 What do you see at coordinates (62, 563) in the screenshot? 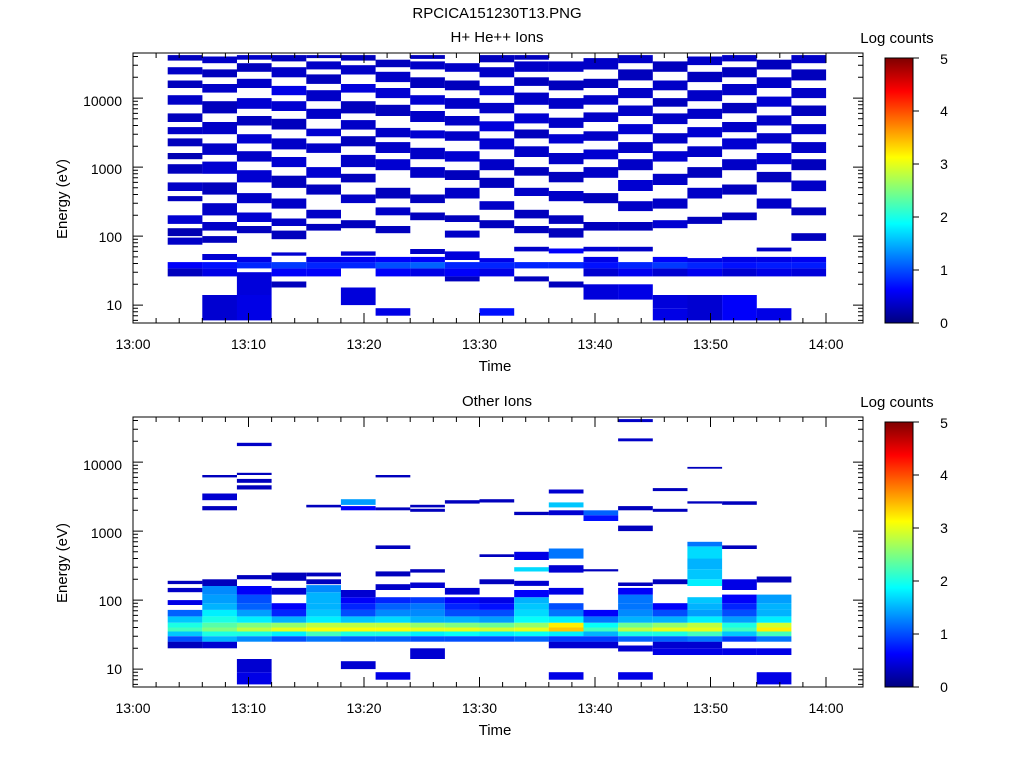
I see `y-axis-label: Energy (eV)` at bounding box center [62, 563].